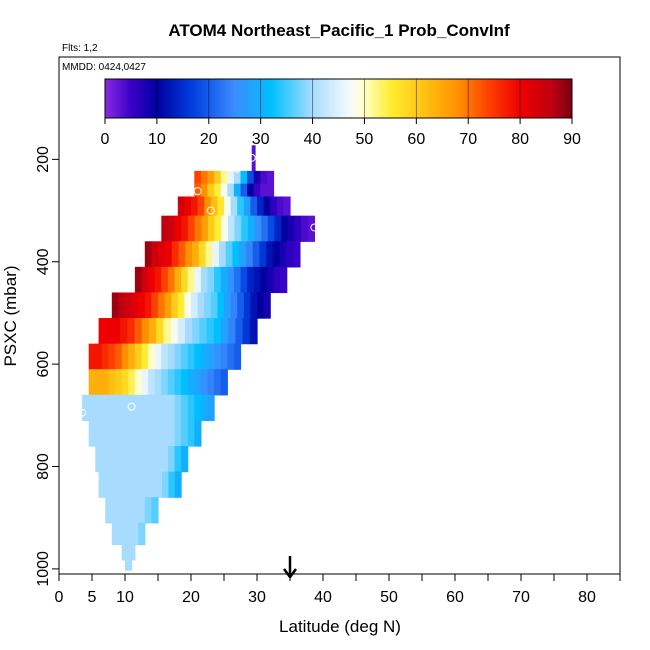 The width and height of the screenshot is (650, 650). What do you see at coordinates (339, 30) in the screenshot?
I see `chart-title: ATOM4 Northeast_Pacific_1 Prob_ConvInf` at bounding box center [339, 30].